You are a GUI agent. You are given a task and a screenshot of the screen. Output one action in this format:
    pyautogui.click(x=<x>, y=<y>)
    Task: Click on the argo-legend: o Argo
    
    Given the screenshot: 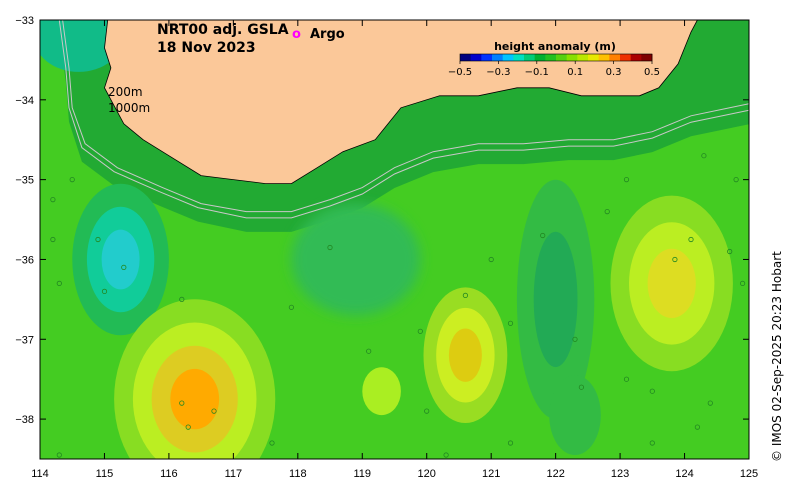 What is the action you would take?
    pyautogui.click(x=318, y=34)
    